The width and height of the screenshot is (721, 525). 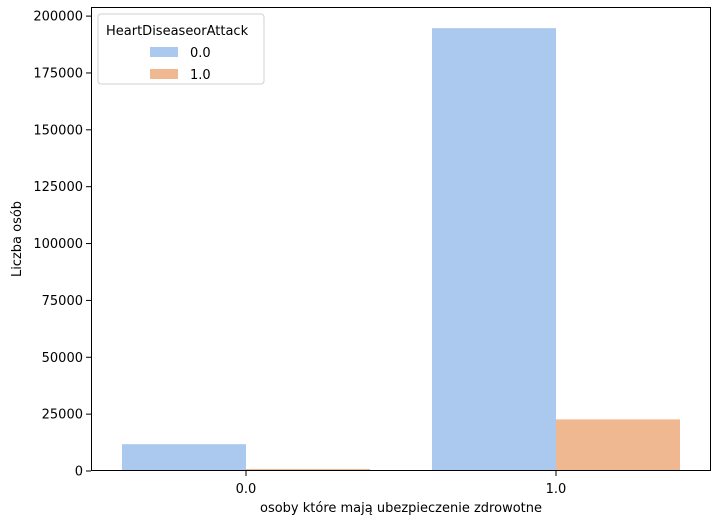 I want to click on bar-cat-0.0-series-1.0, so click(x=308, y=469).